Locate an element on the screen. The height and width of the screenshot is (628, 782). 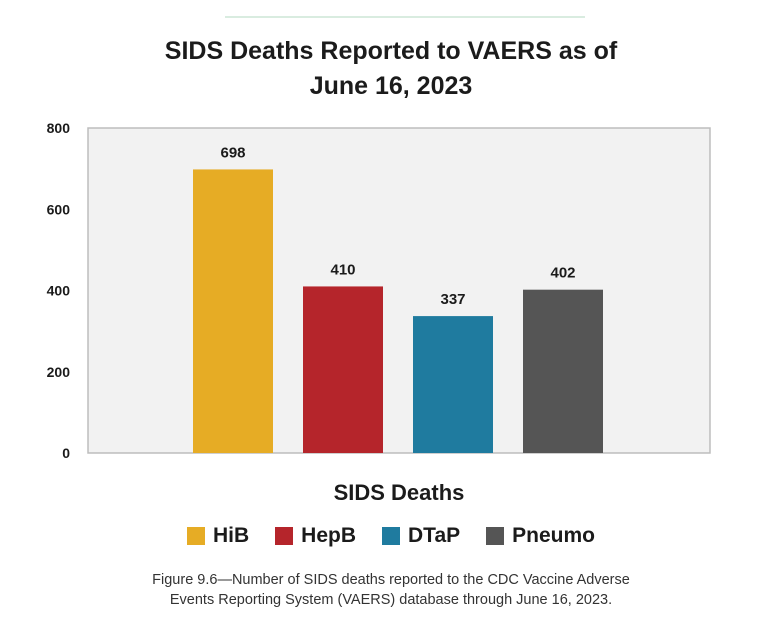
data-label-hepb: 410 is located at coordinates (342, 269).